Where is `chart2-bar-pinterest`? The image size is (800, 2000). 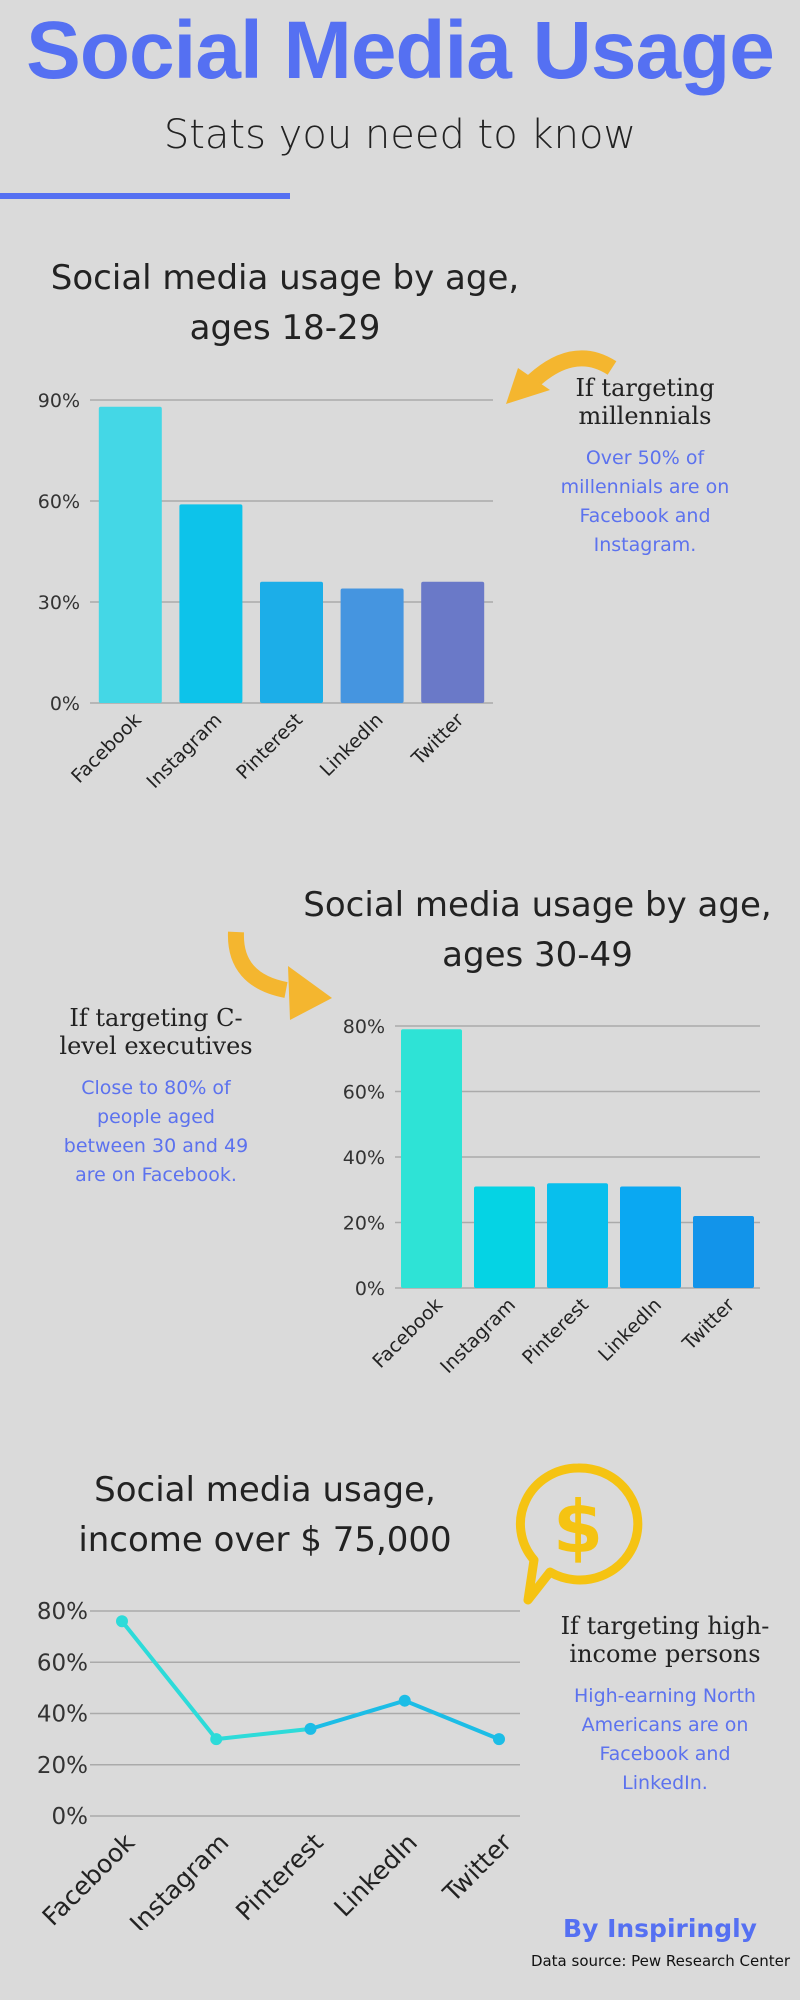
chart2-bar-pinterest is located at coordinates (577, 1235).